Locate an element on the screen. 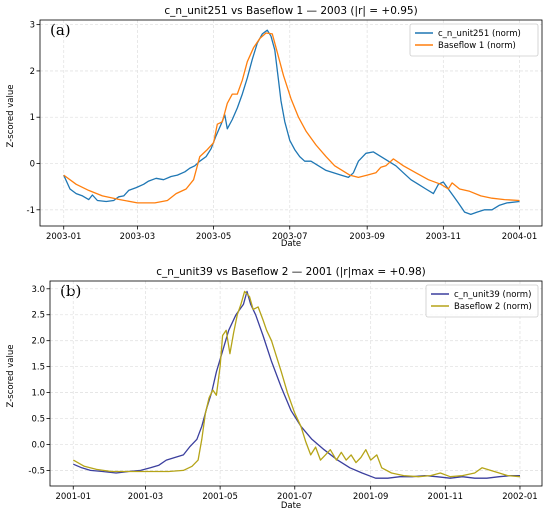  legend-label: c_n_unit39 (norm) is located at coordinates (492, 295).